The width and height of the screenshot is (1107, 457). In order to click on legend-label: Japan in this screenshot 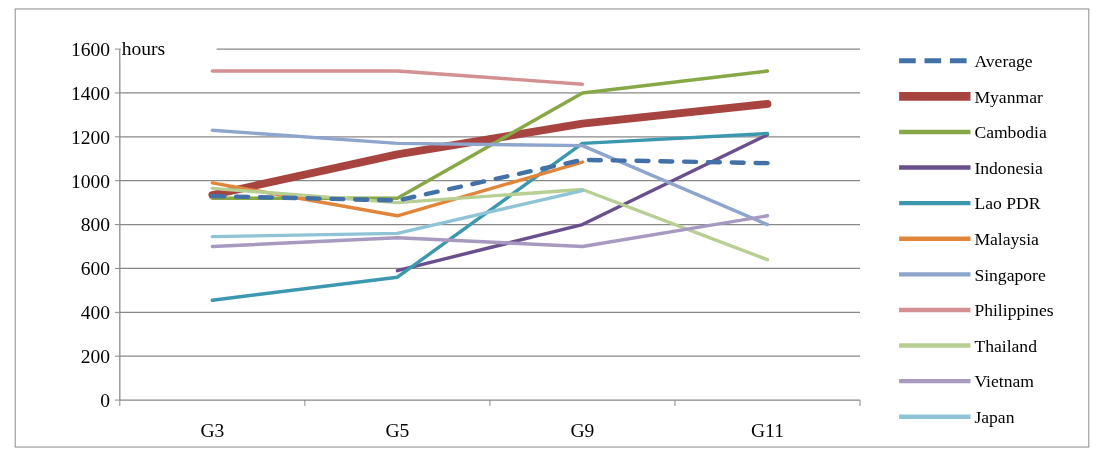, I will do `click(994, 416)`.